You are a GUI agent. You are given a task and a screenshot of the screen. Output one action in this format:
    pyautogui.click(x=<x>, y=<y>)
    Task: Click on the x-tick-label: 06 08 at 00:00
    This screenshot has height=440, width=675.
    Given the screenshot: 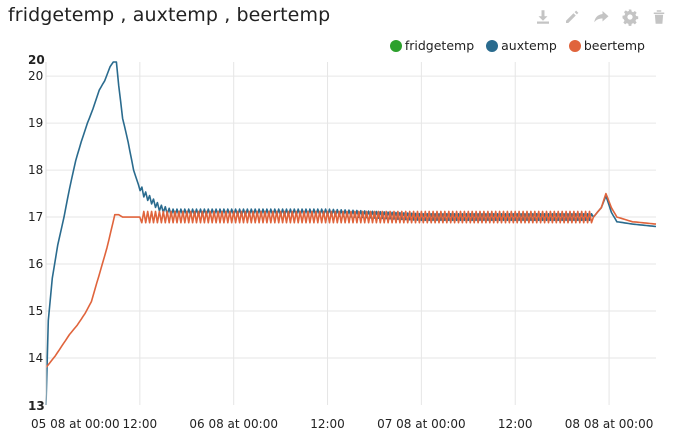 What is the action you would take?
    pyautogui.click(x=233, y=424)
    